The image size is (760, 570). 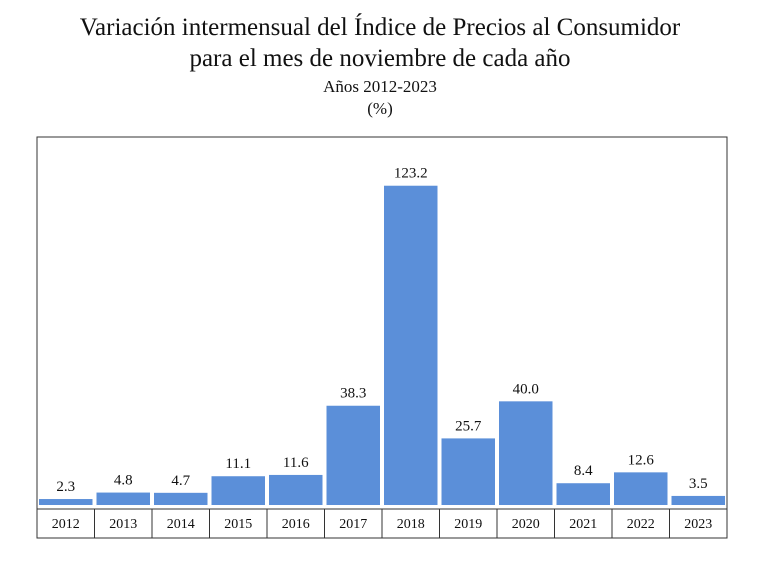 I want to click on value-label-2023: 3.5, so click(x=698, y=484).